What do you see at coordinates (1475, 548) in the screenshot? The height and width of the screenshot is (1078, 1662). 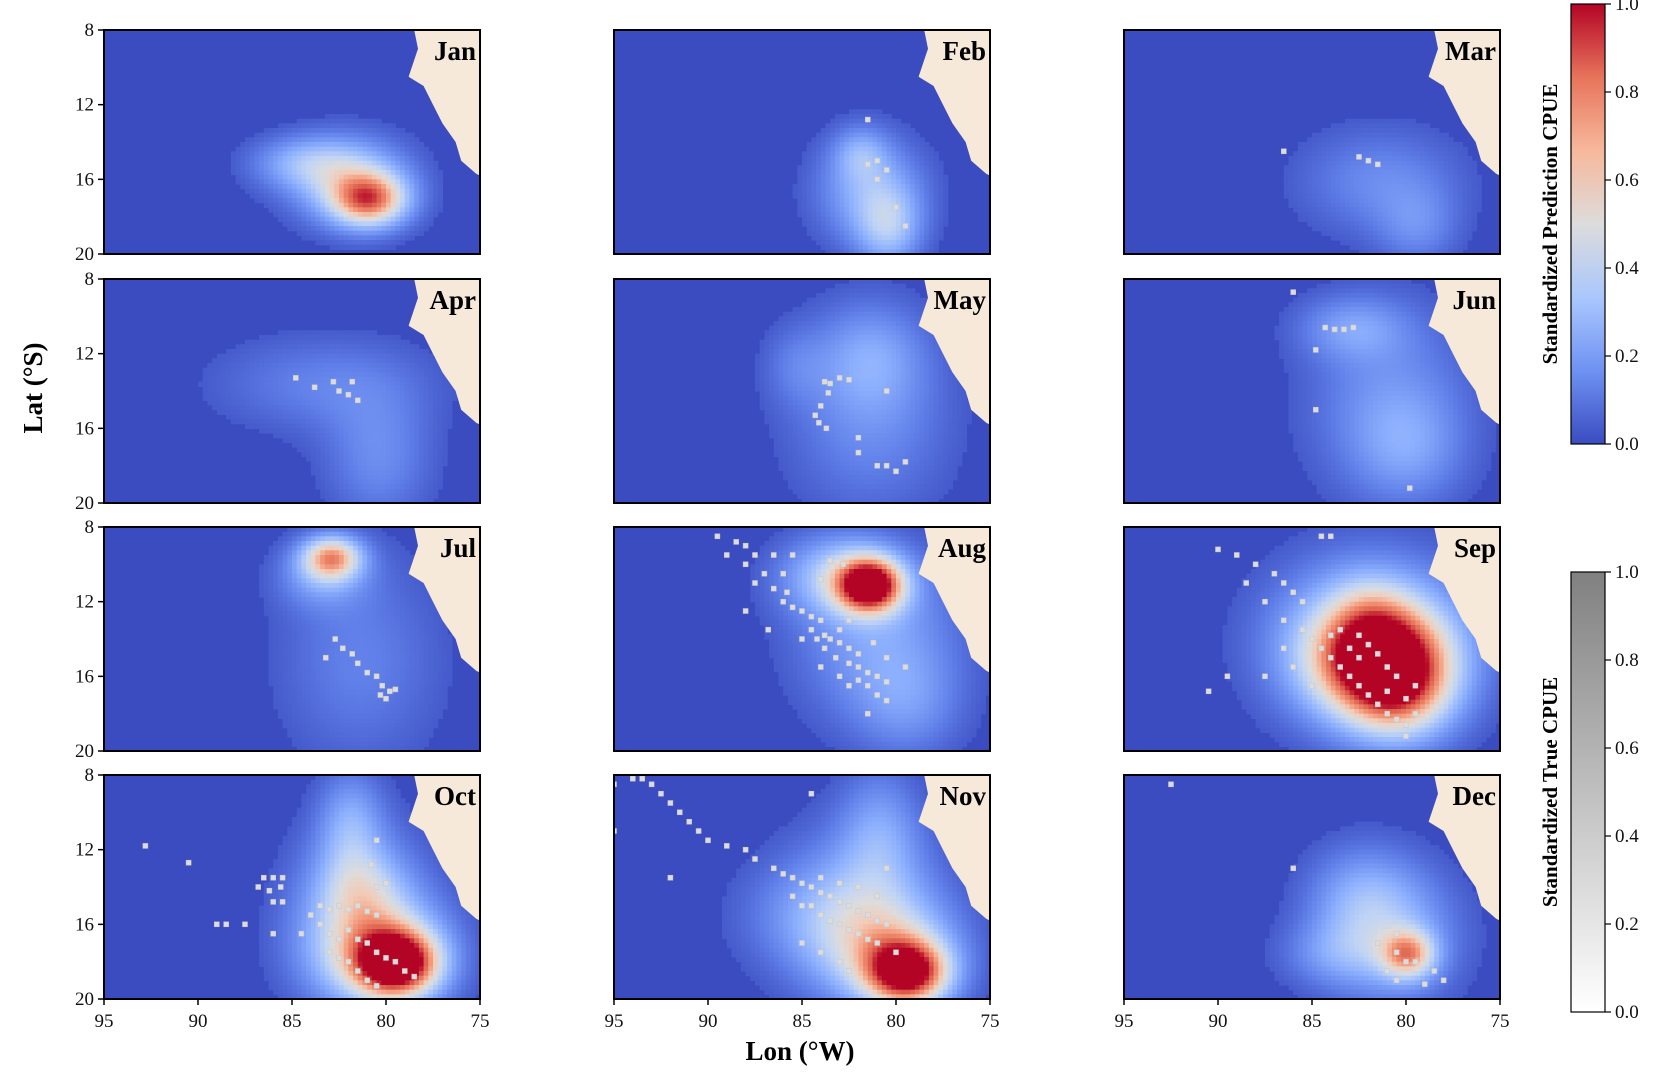 I see `month-label: Sep` at bounding box center [1475, 548].